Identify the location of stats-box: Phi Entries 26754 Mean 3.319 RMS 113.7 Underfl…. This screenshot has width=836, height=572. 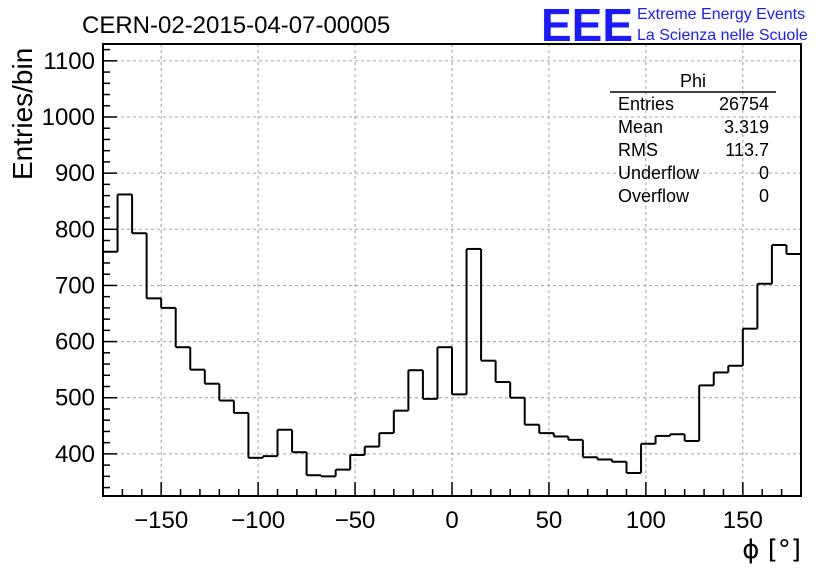
(693, 138).